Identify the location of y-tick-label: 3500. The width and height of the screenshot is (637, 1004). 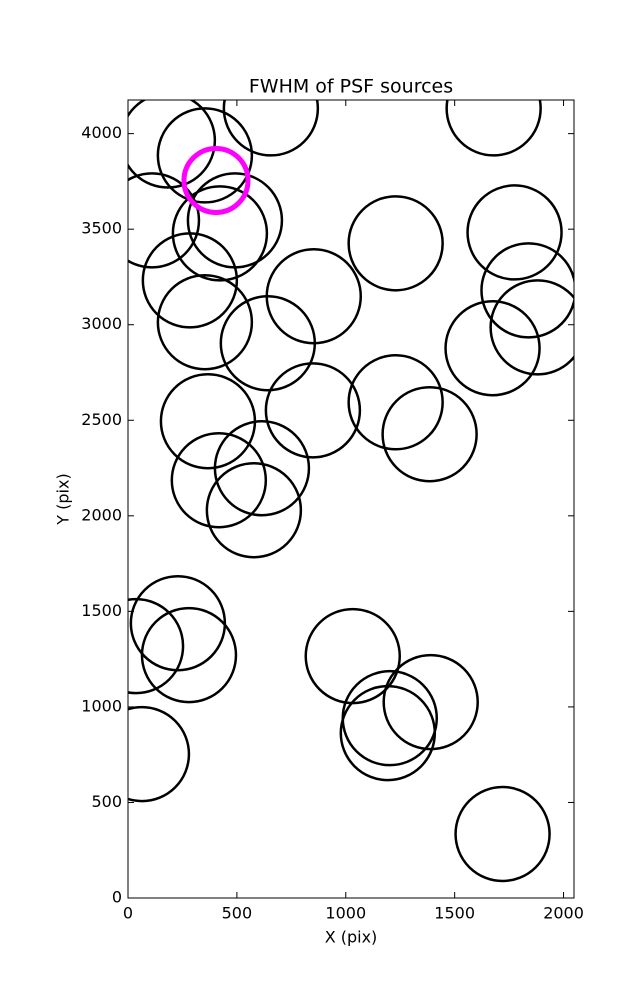
(101, 228).